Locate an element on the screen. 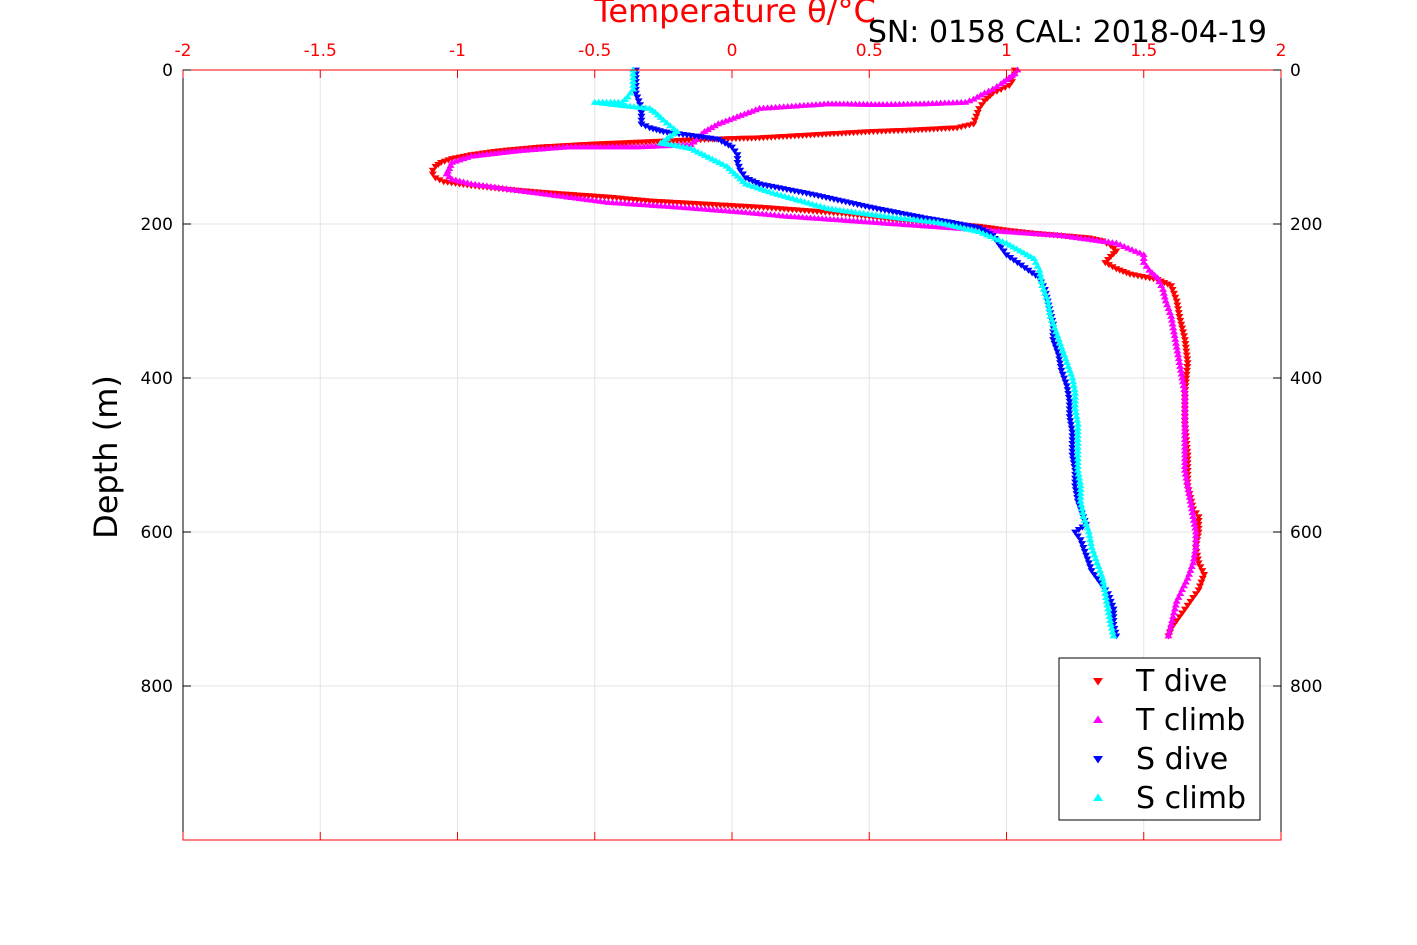  x-tick-label: 1.5 is located at coordinates (1143, 51).